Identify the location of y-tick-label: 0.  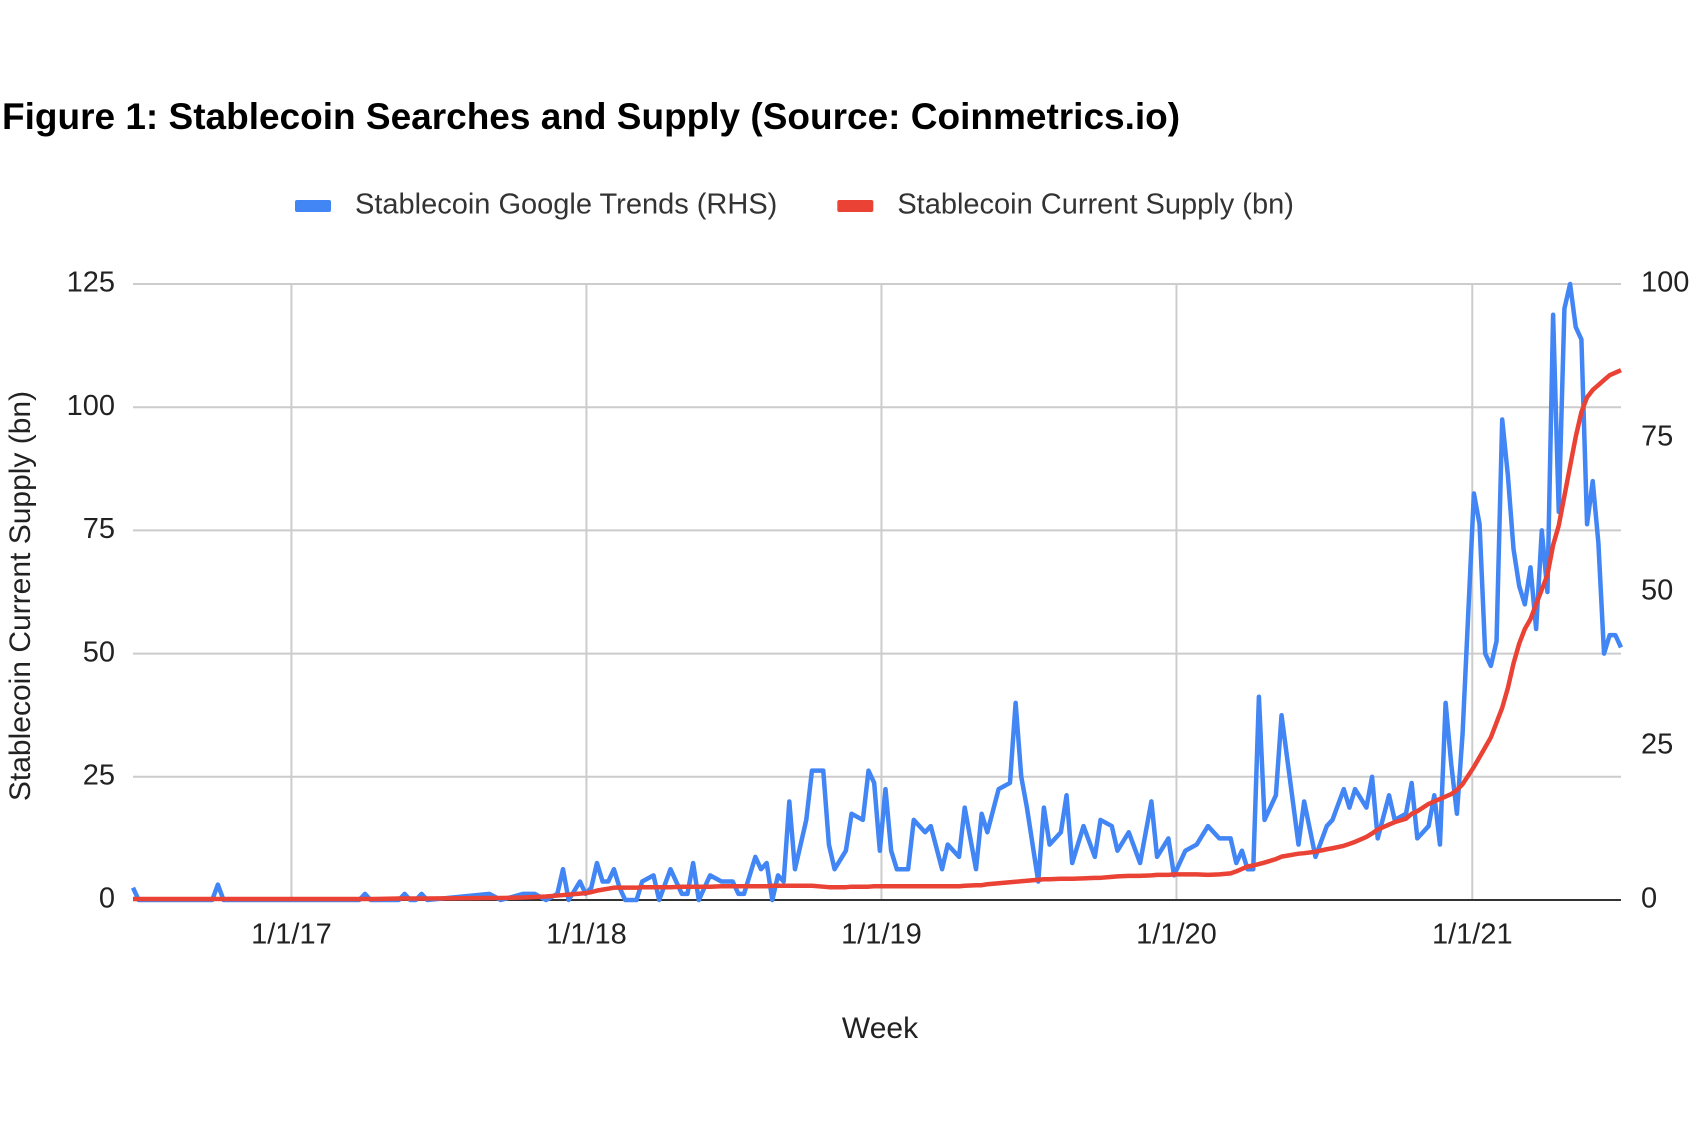
(107, 899).